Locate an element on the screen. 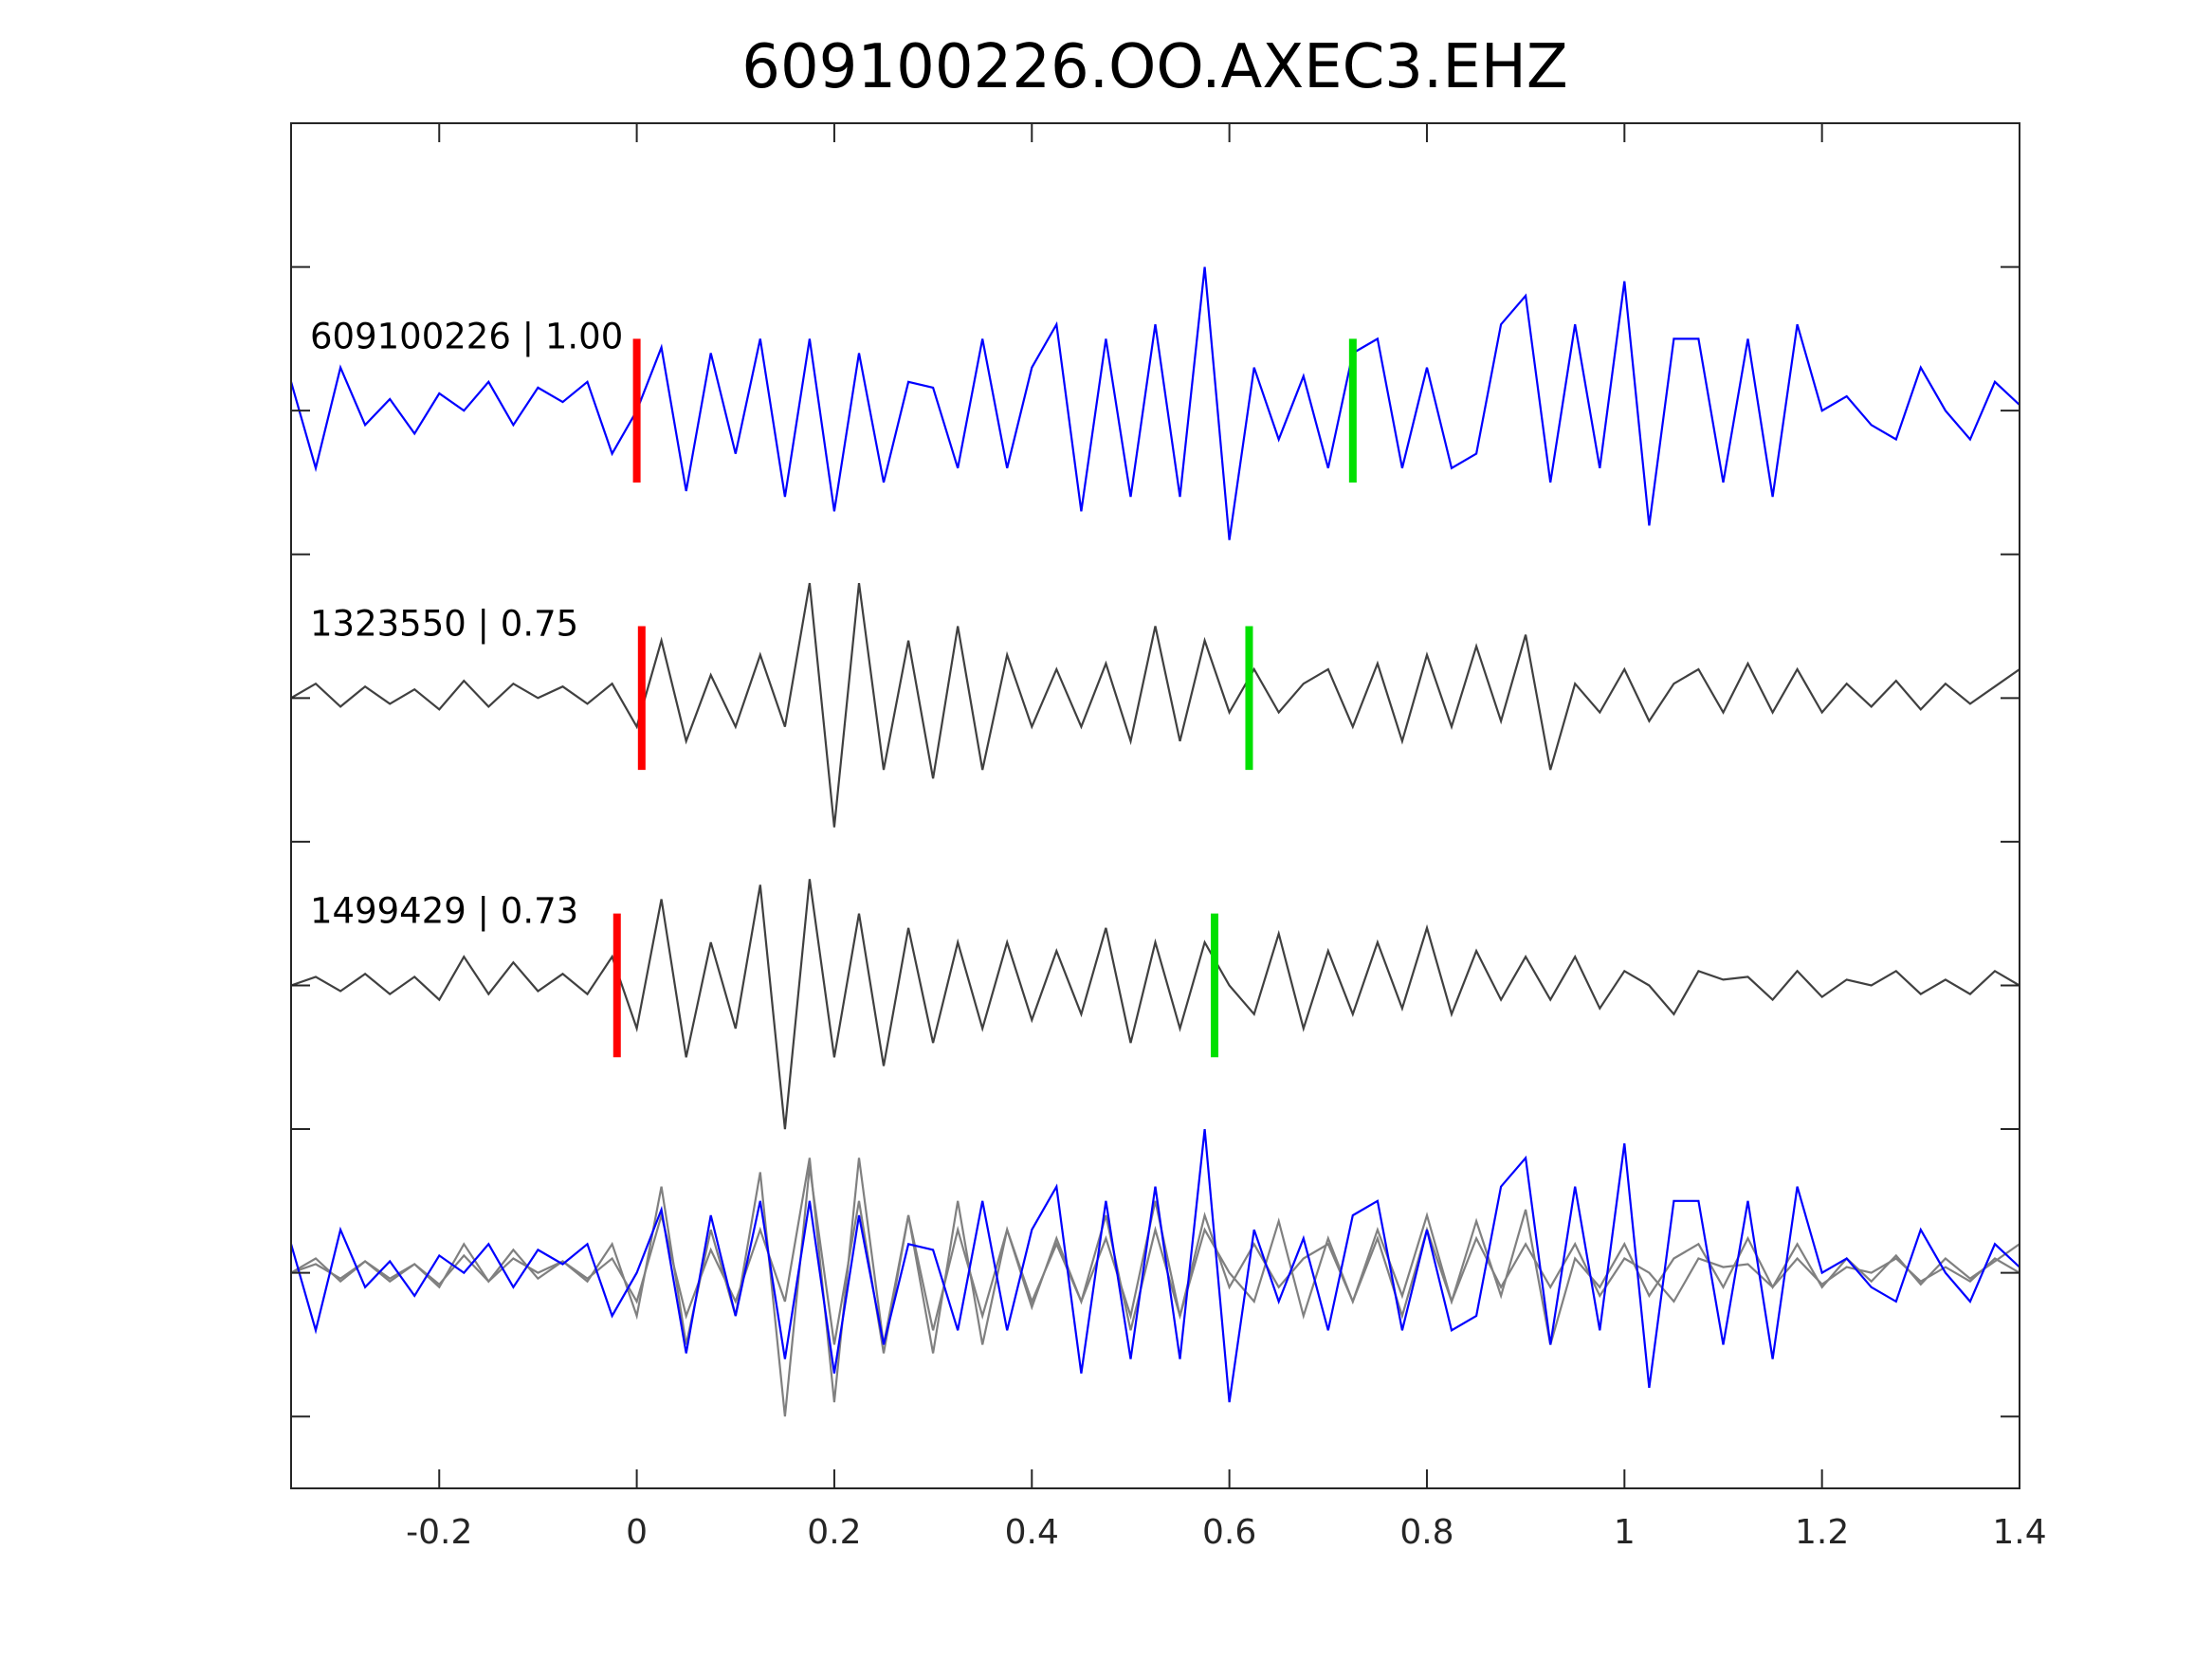 This screenshot has height=1659, width=2212. x-tick-label: 0.6 is located at coordinates (1229, 1532).